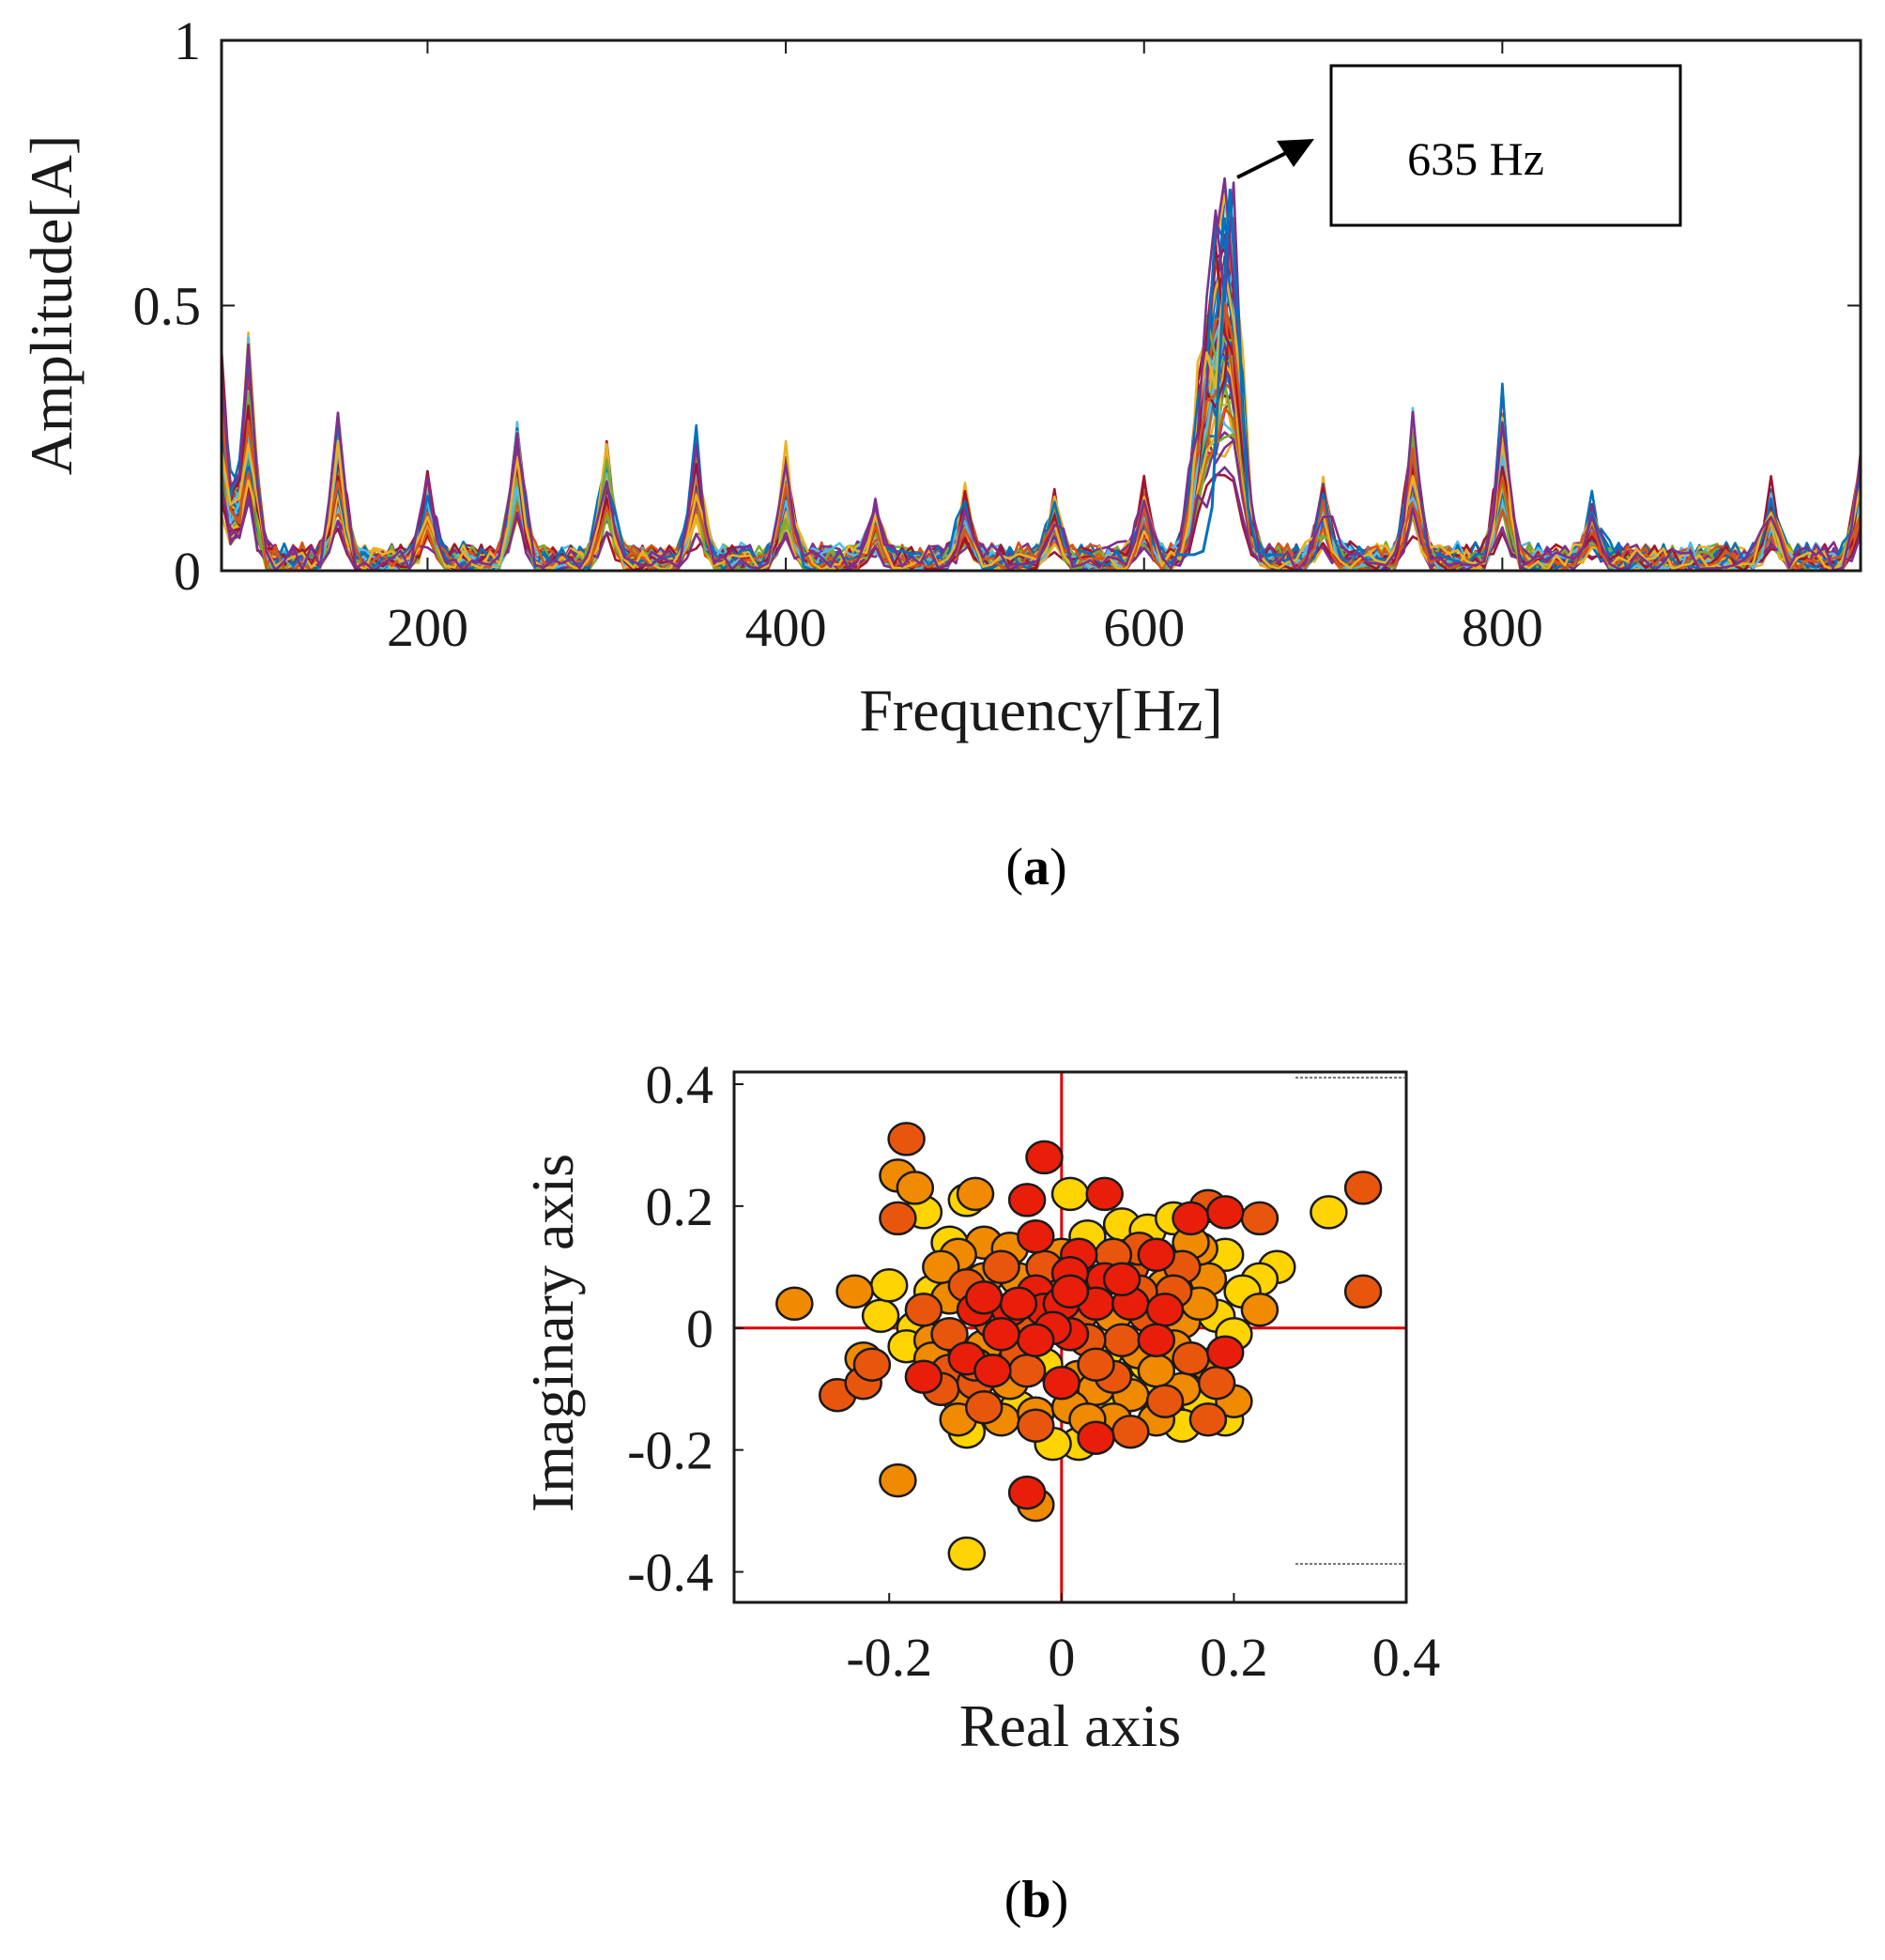  I want to click on x-tick-label-a: 800, so click(1502, 627).